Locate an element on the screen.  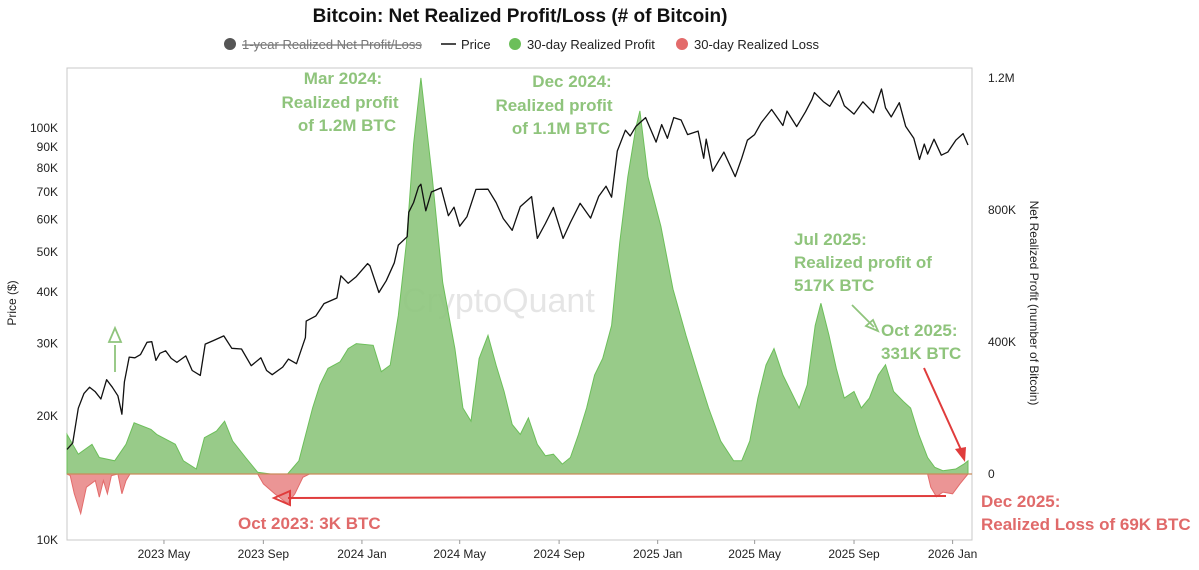
y-left-tick-label: 20K is located at coordinates (47, 416).